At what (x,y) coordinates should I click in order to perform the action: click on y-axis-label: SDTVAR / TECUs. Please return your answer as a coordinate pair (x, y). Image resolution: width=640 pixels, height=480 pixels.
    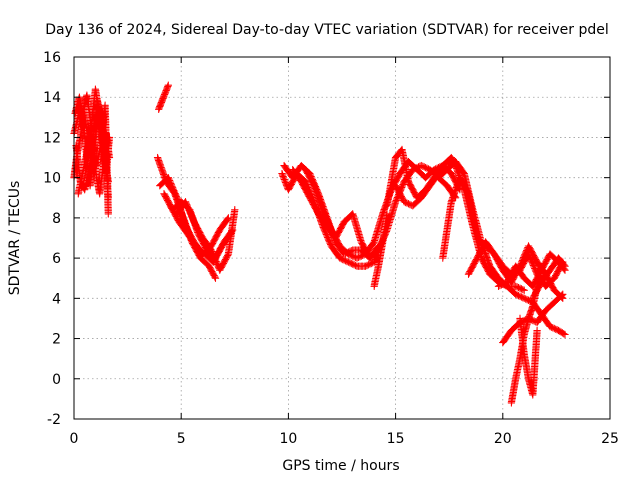
    Looking at the image, I should click on (15, 238).